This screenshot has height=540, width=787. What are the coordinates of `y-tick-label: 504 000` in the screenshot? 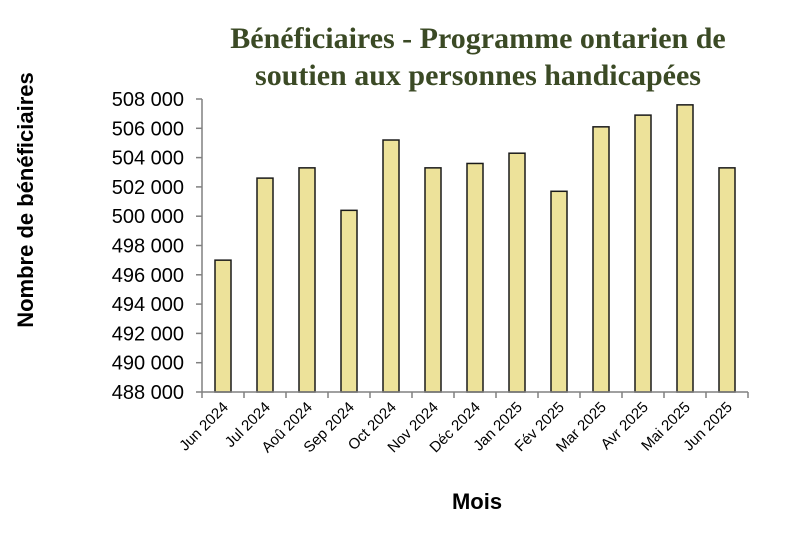 It's located at (148, 159).